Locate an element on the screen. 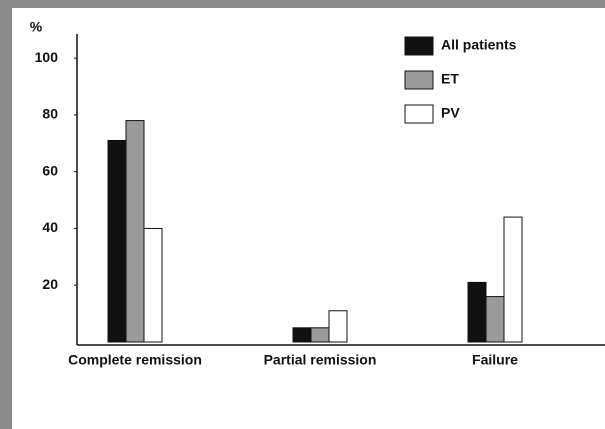 This screenshot has height=429, width=605. x-tick-label: Complete remission is located at coordinates (135, 360).